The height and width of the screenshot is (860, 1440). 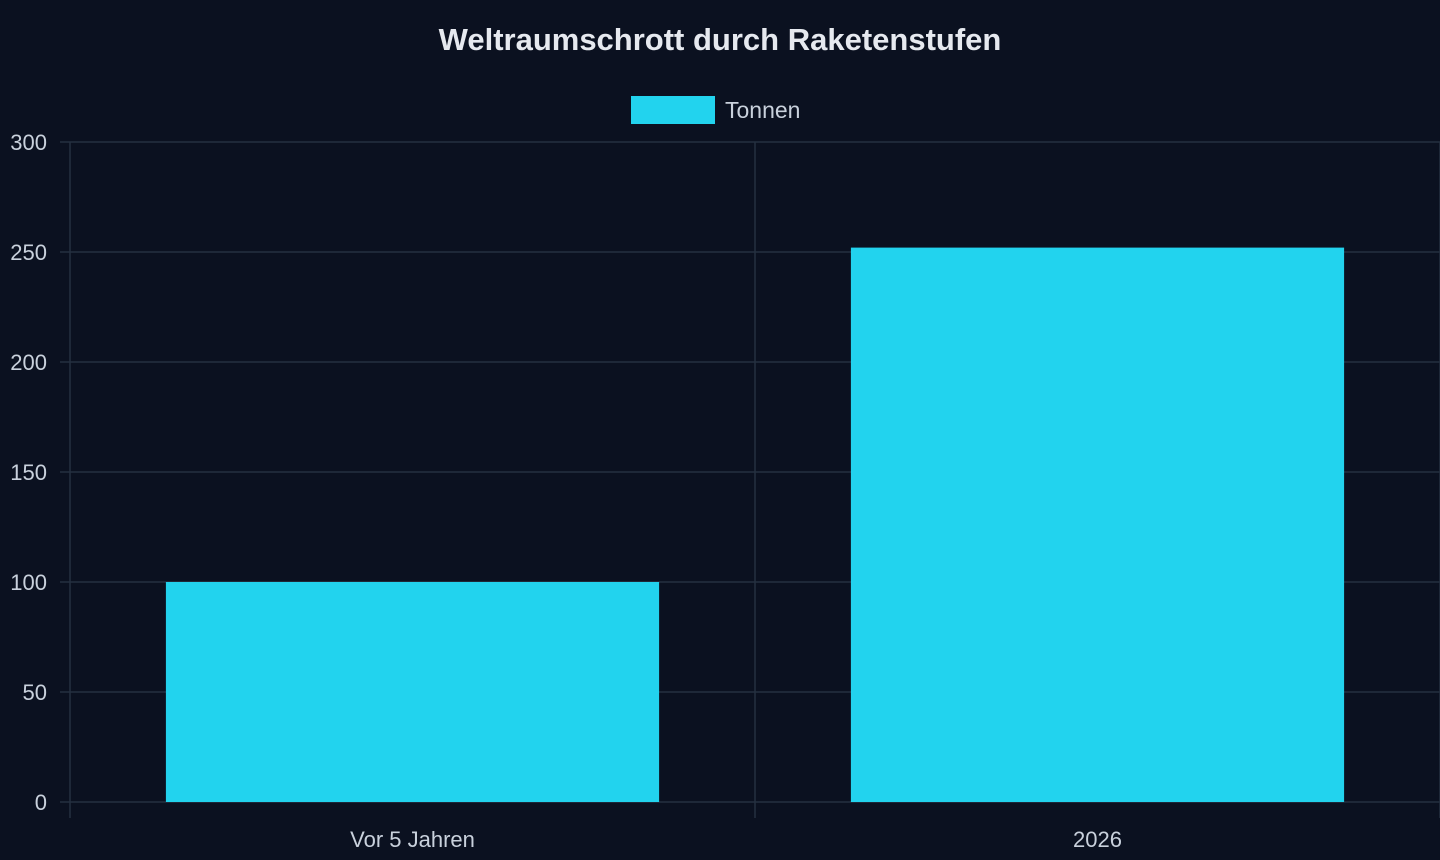 I want to click on y-tick-label: 100, so click(x=28, y=582).